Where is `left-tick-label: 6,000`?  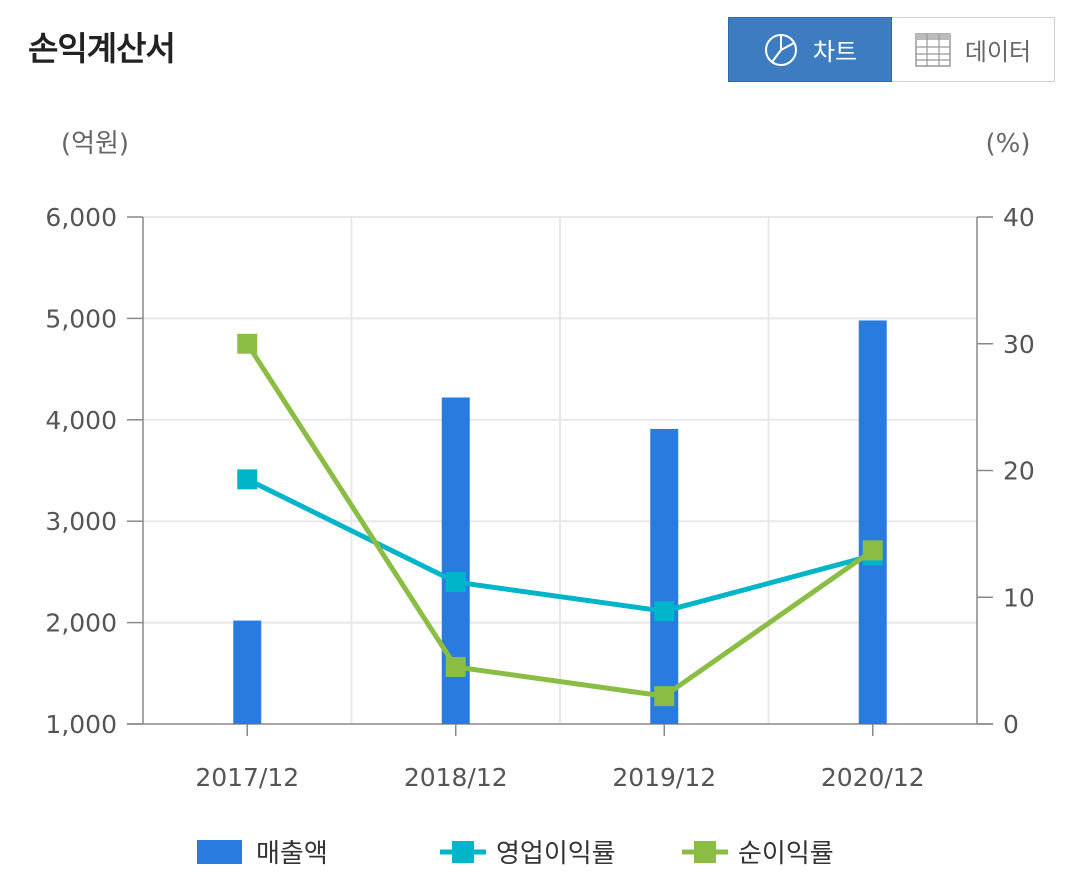
left-tick-label: 6,000 is located at coordinates (81, 217).